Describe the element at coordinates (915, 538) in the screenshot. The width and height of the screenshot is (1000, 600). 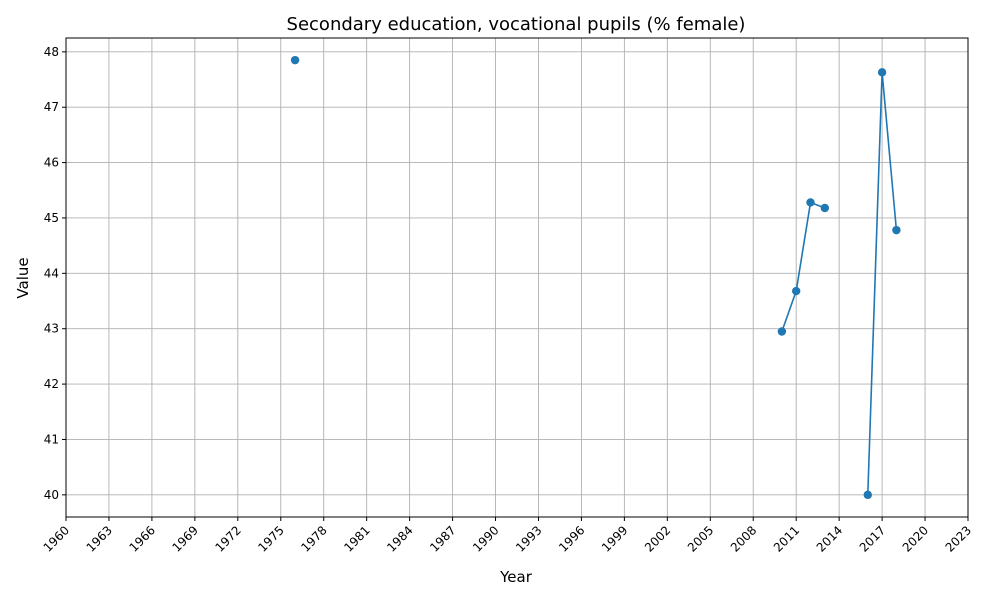
I see `x-tick-label: 2020` at that location.